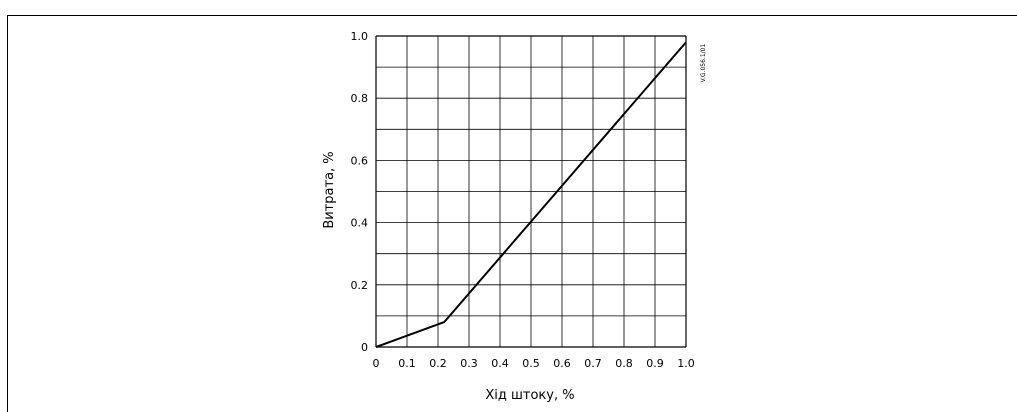 Image resolution: width=1017 pixels, height=412 pixels. I want to click on x-tick-label: 0.2, so click(438, 363).